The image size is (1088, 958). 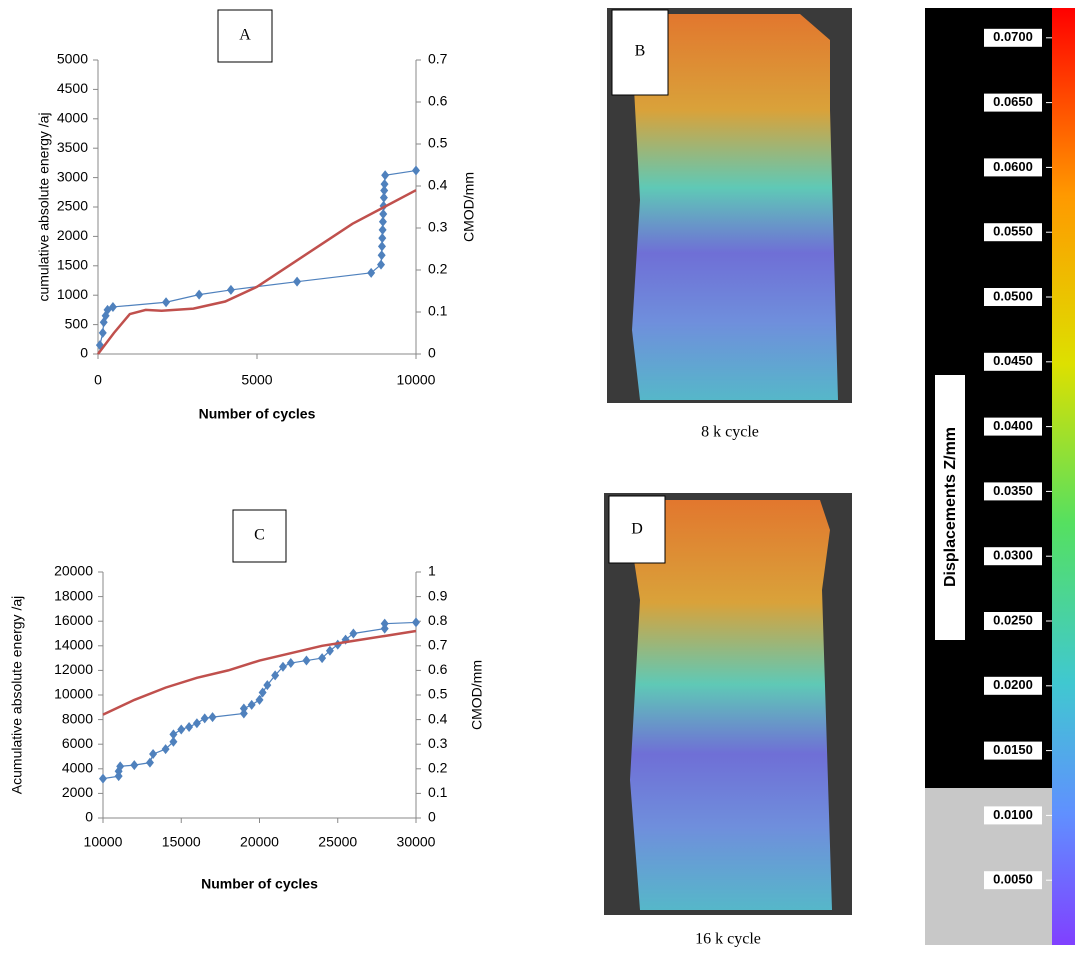 What do you see at coordinates (89, 817) in the screenshot?
I see `y-tick-label: 0` at bounding box center [89, 817].